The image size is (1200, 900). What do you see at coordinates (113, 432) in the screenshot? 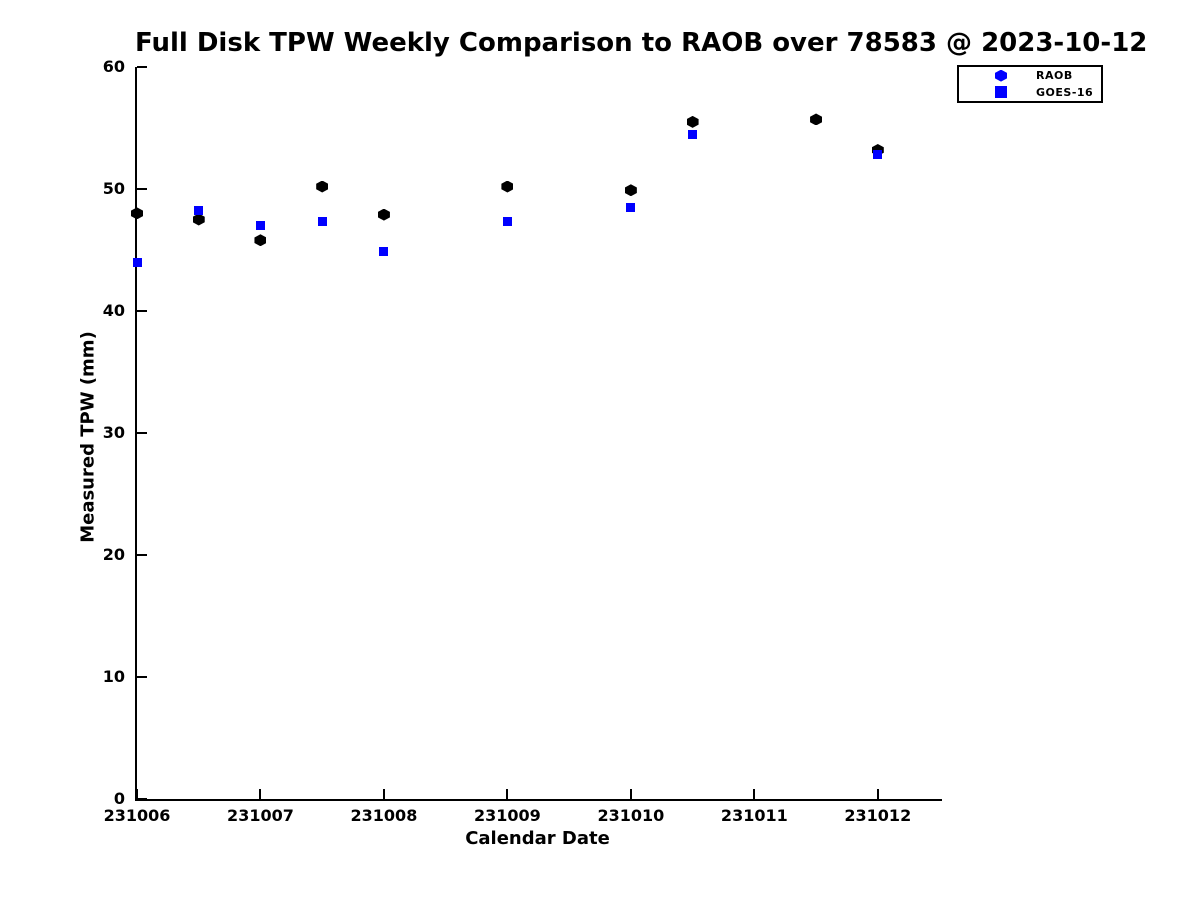
I see `y-tick-label: 30` at bounding box center [113, 432].